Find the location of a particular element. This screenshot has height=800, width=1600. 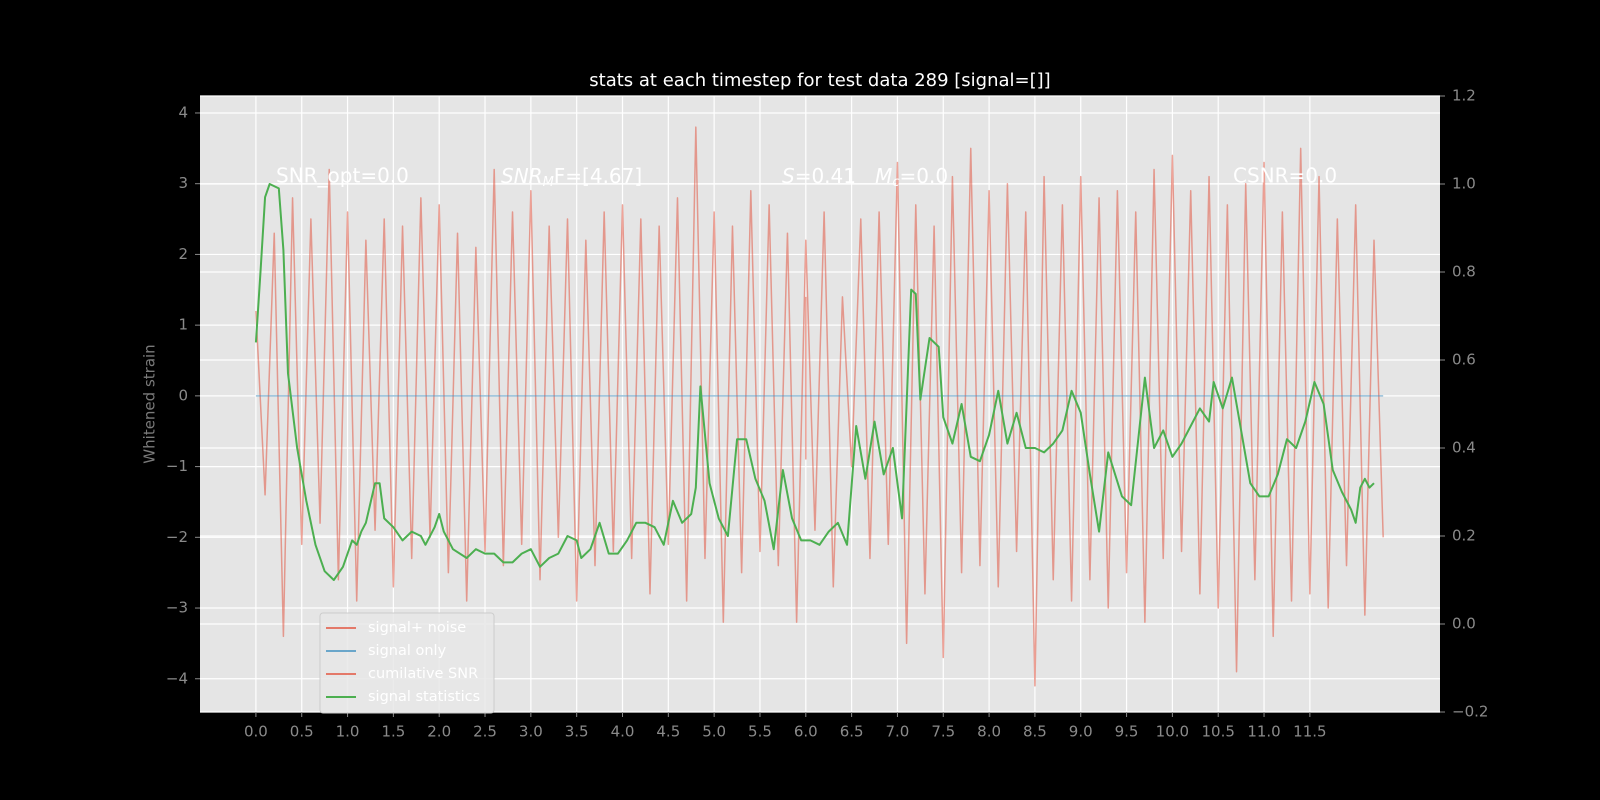

annotation-part: =0.41 is located at coordinates (835, 176).